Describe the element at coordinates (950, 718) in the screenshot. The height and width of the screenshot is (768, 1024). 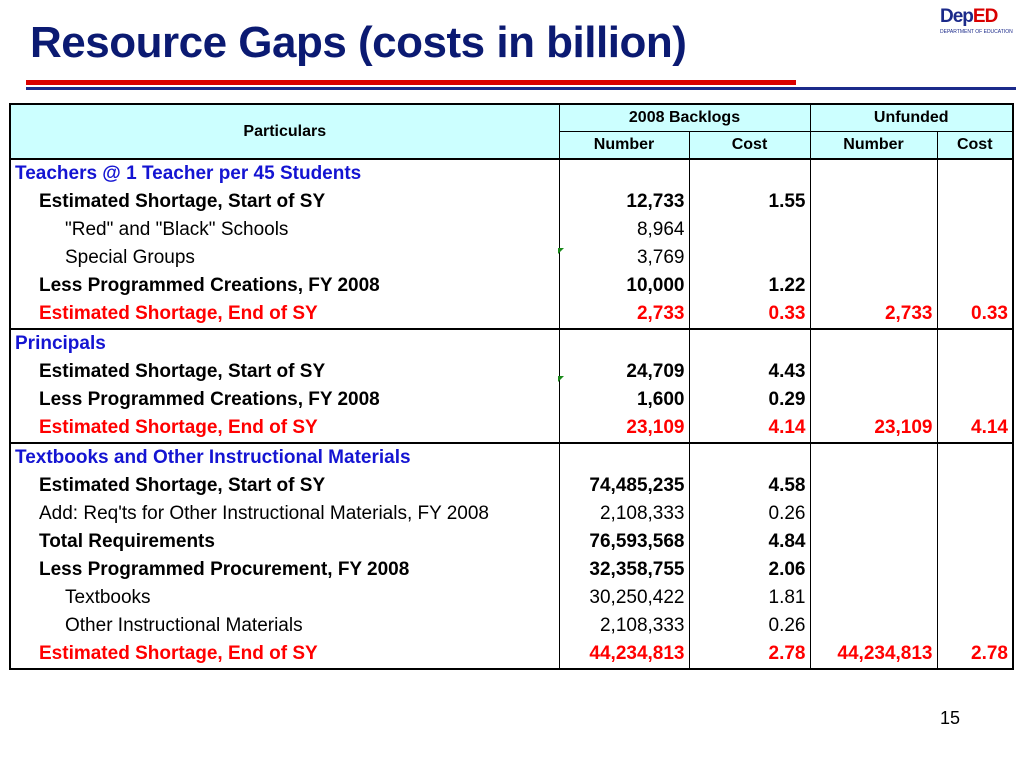
I see `page-number: 15` at that location.